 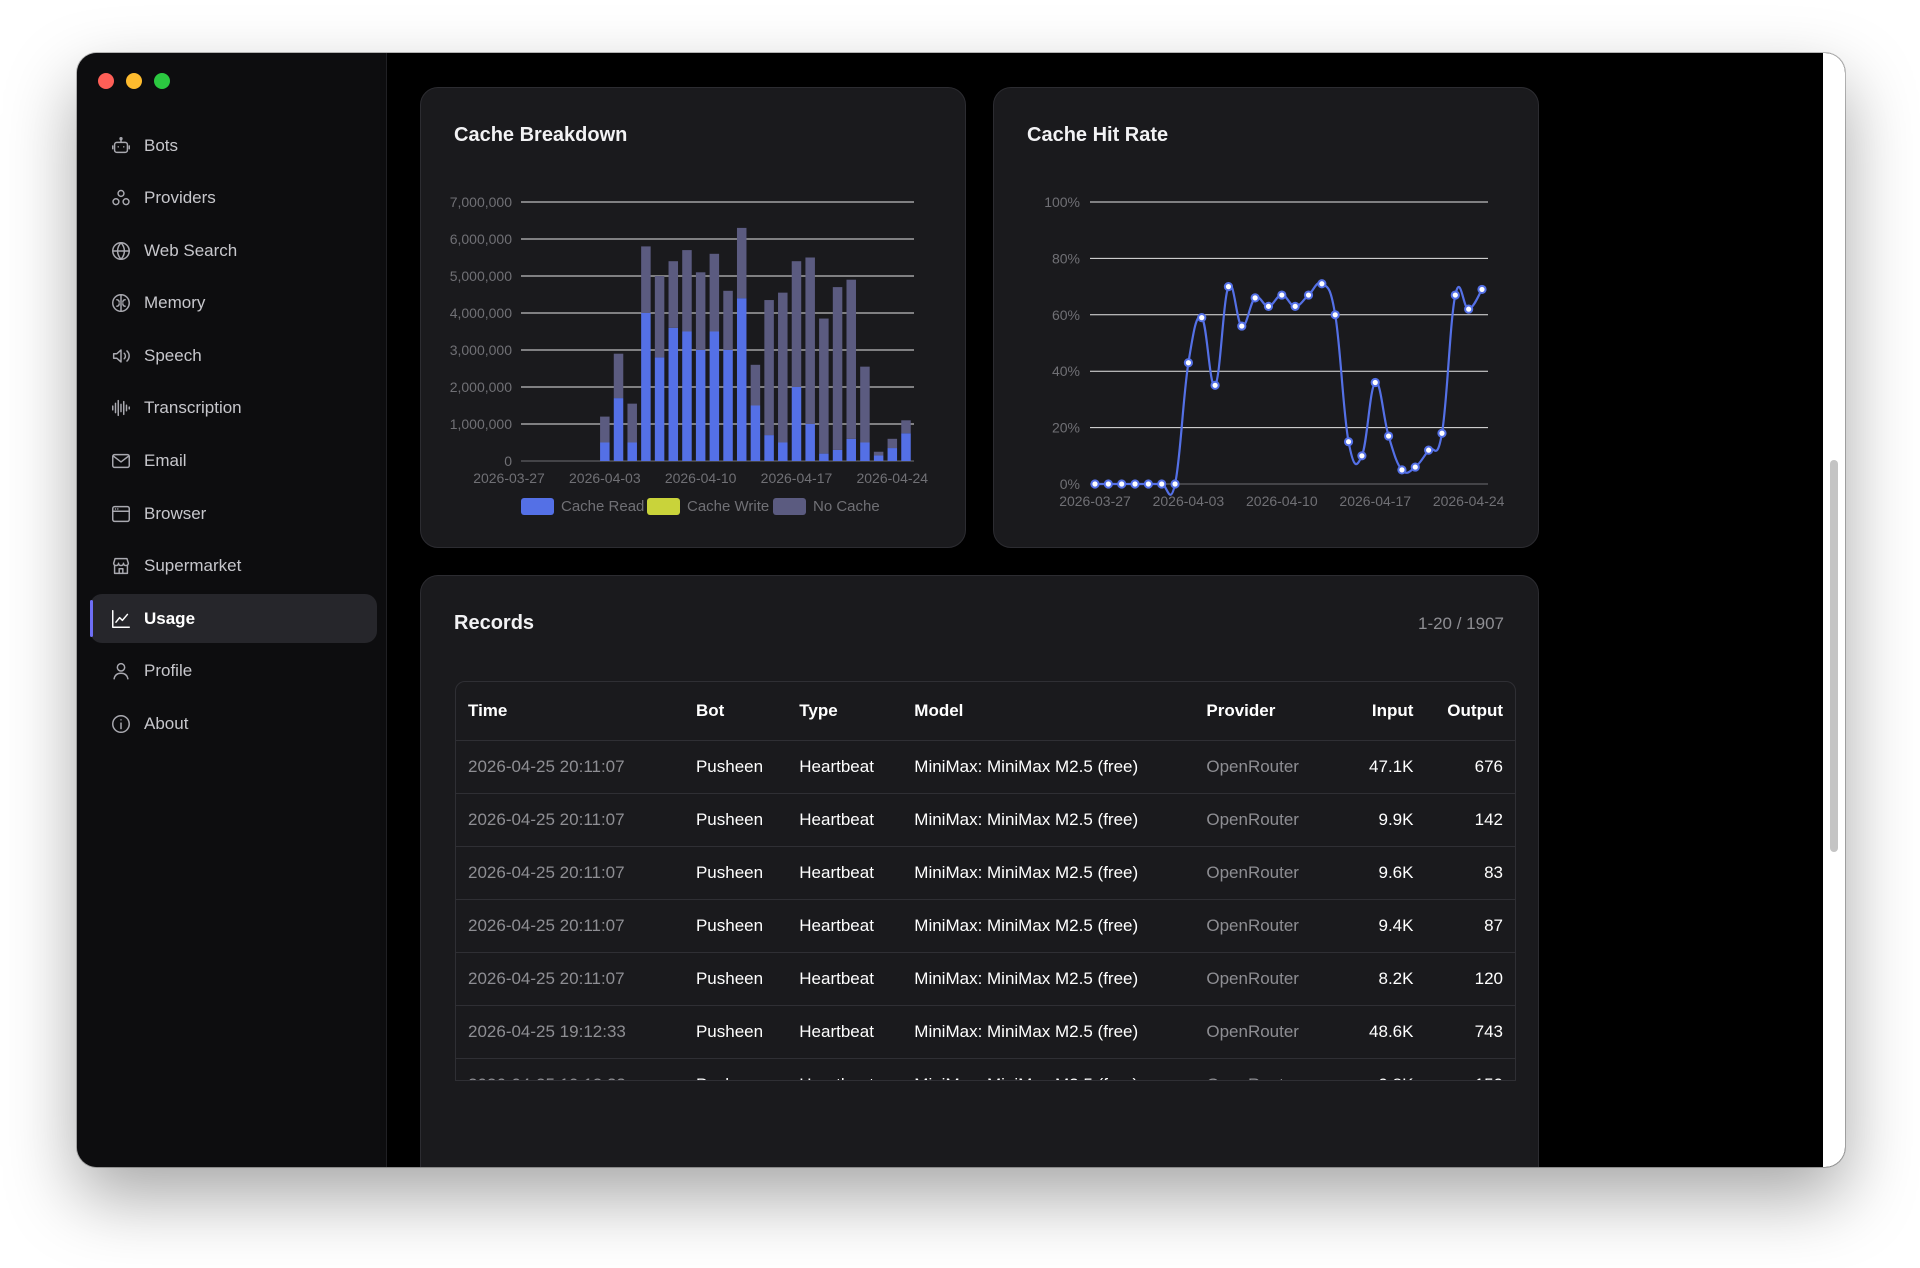 I want to click on sidebar-item-bots: Bots, so click(x=233, y=145).